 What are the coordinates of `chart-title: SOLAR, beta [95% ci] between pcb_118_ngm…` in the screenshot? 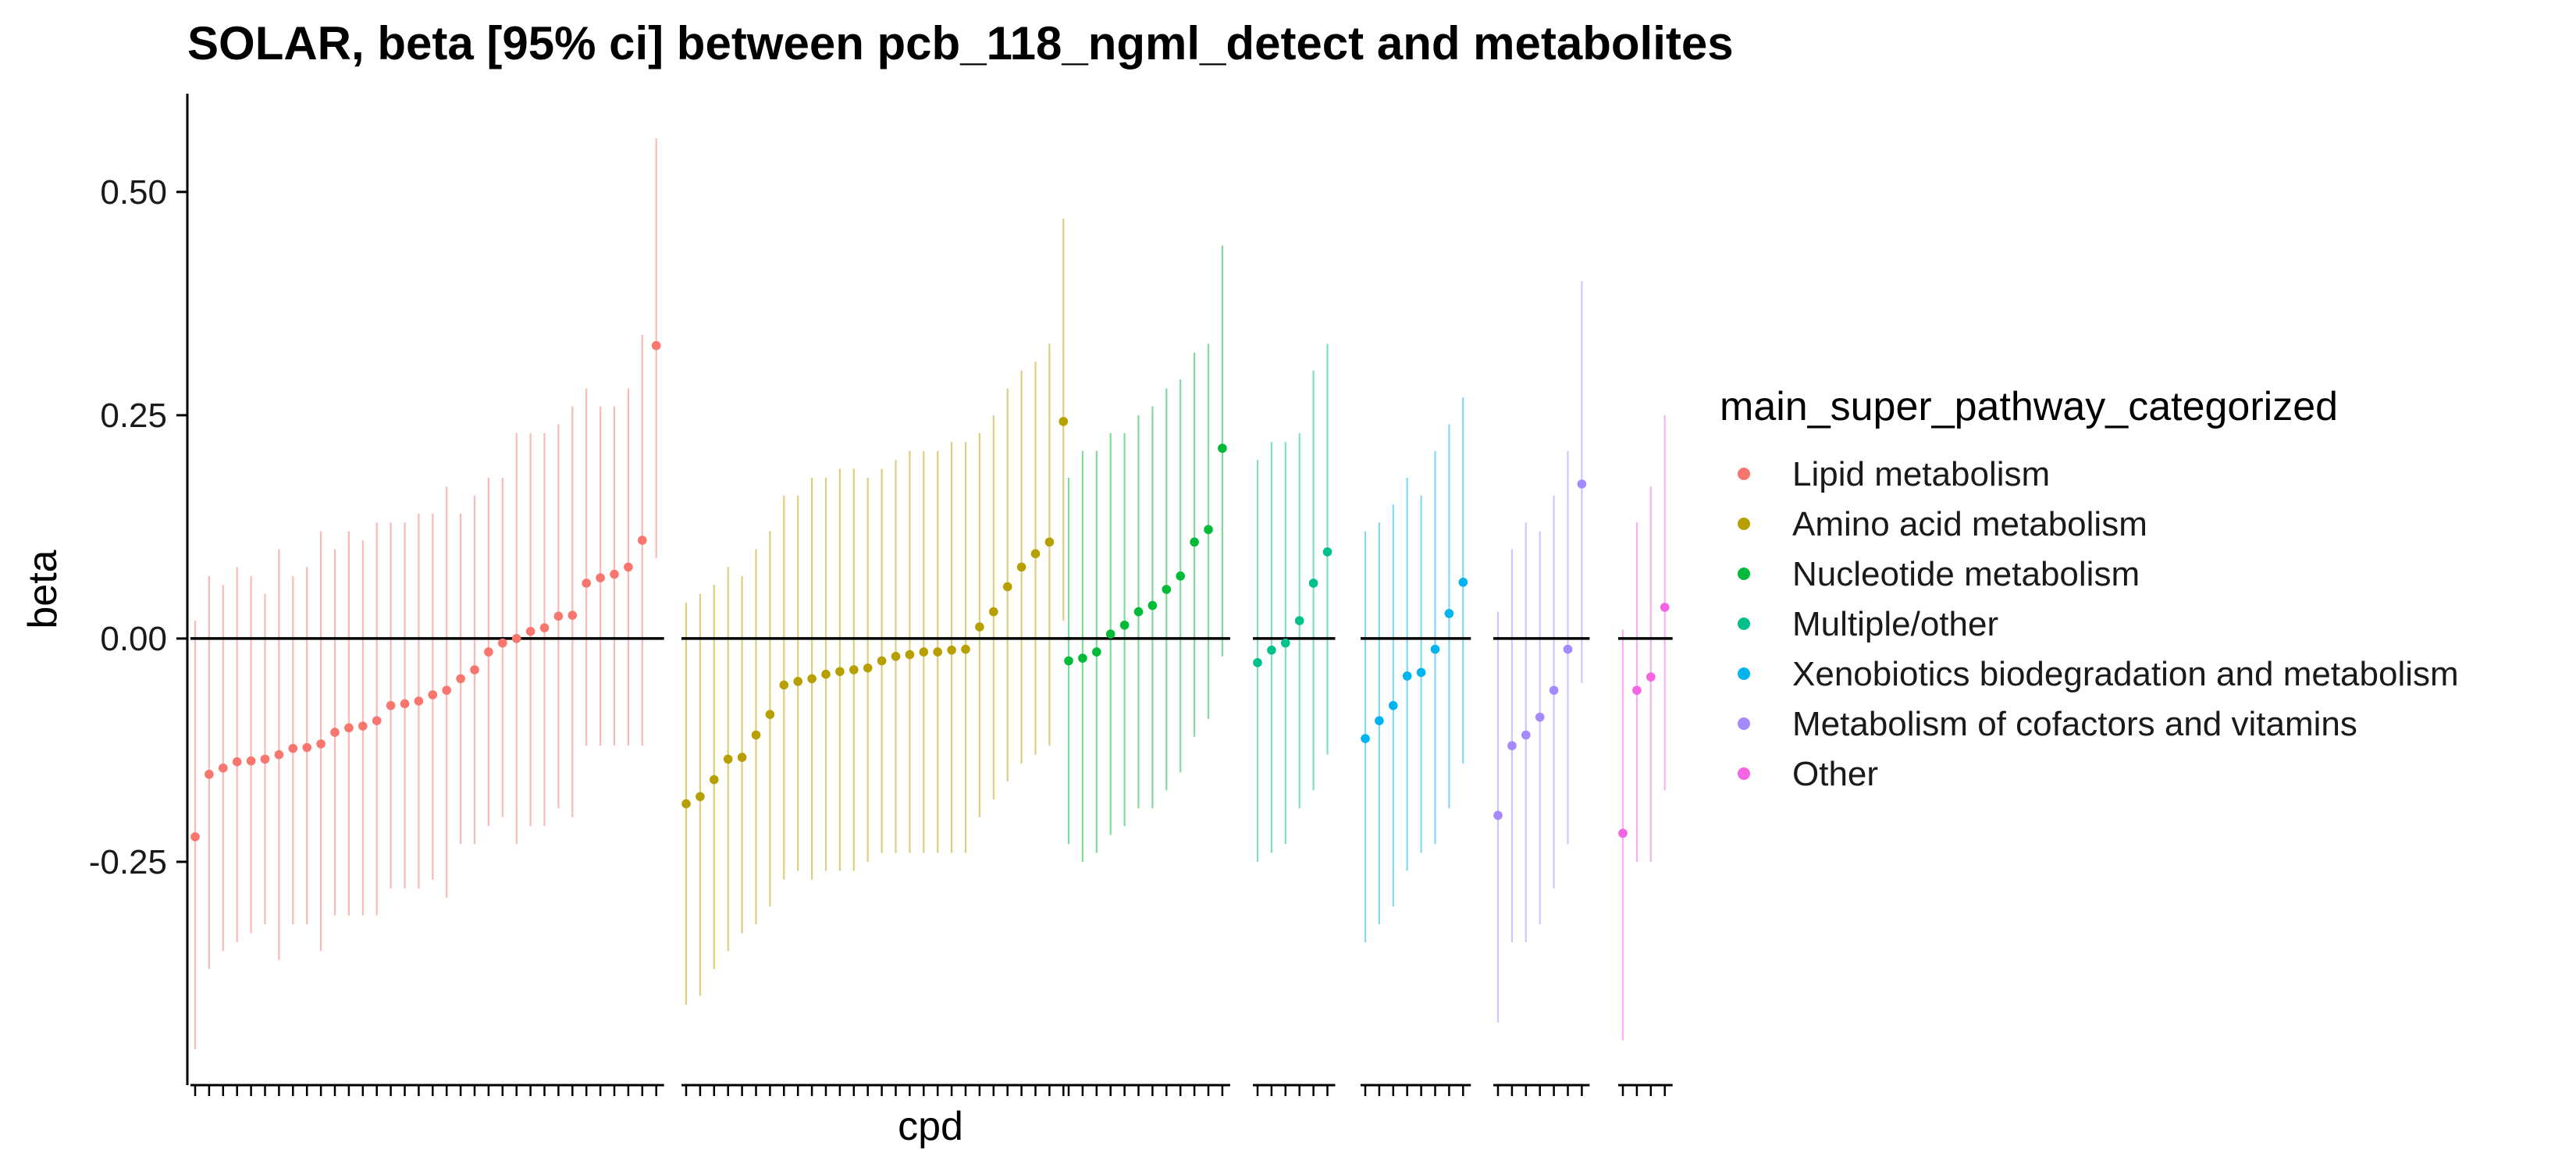 It's located at (960, 43).